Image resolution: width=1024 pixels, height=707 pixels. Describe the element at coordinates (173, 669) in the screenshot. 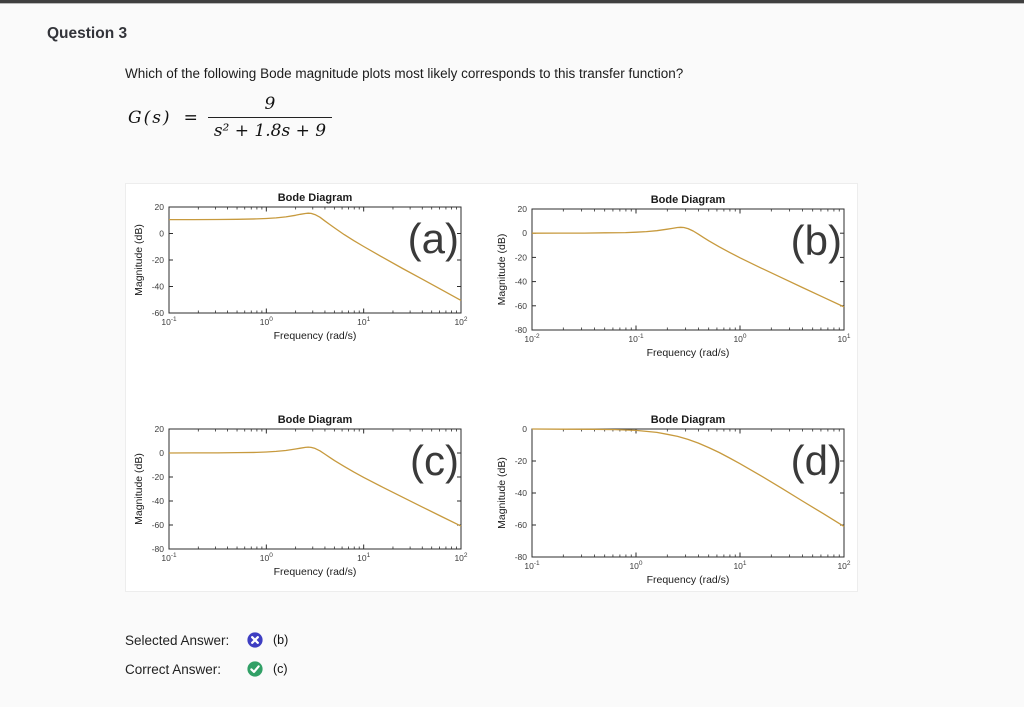

I see `correct-answer-label: Correct Answer:` at that location.